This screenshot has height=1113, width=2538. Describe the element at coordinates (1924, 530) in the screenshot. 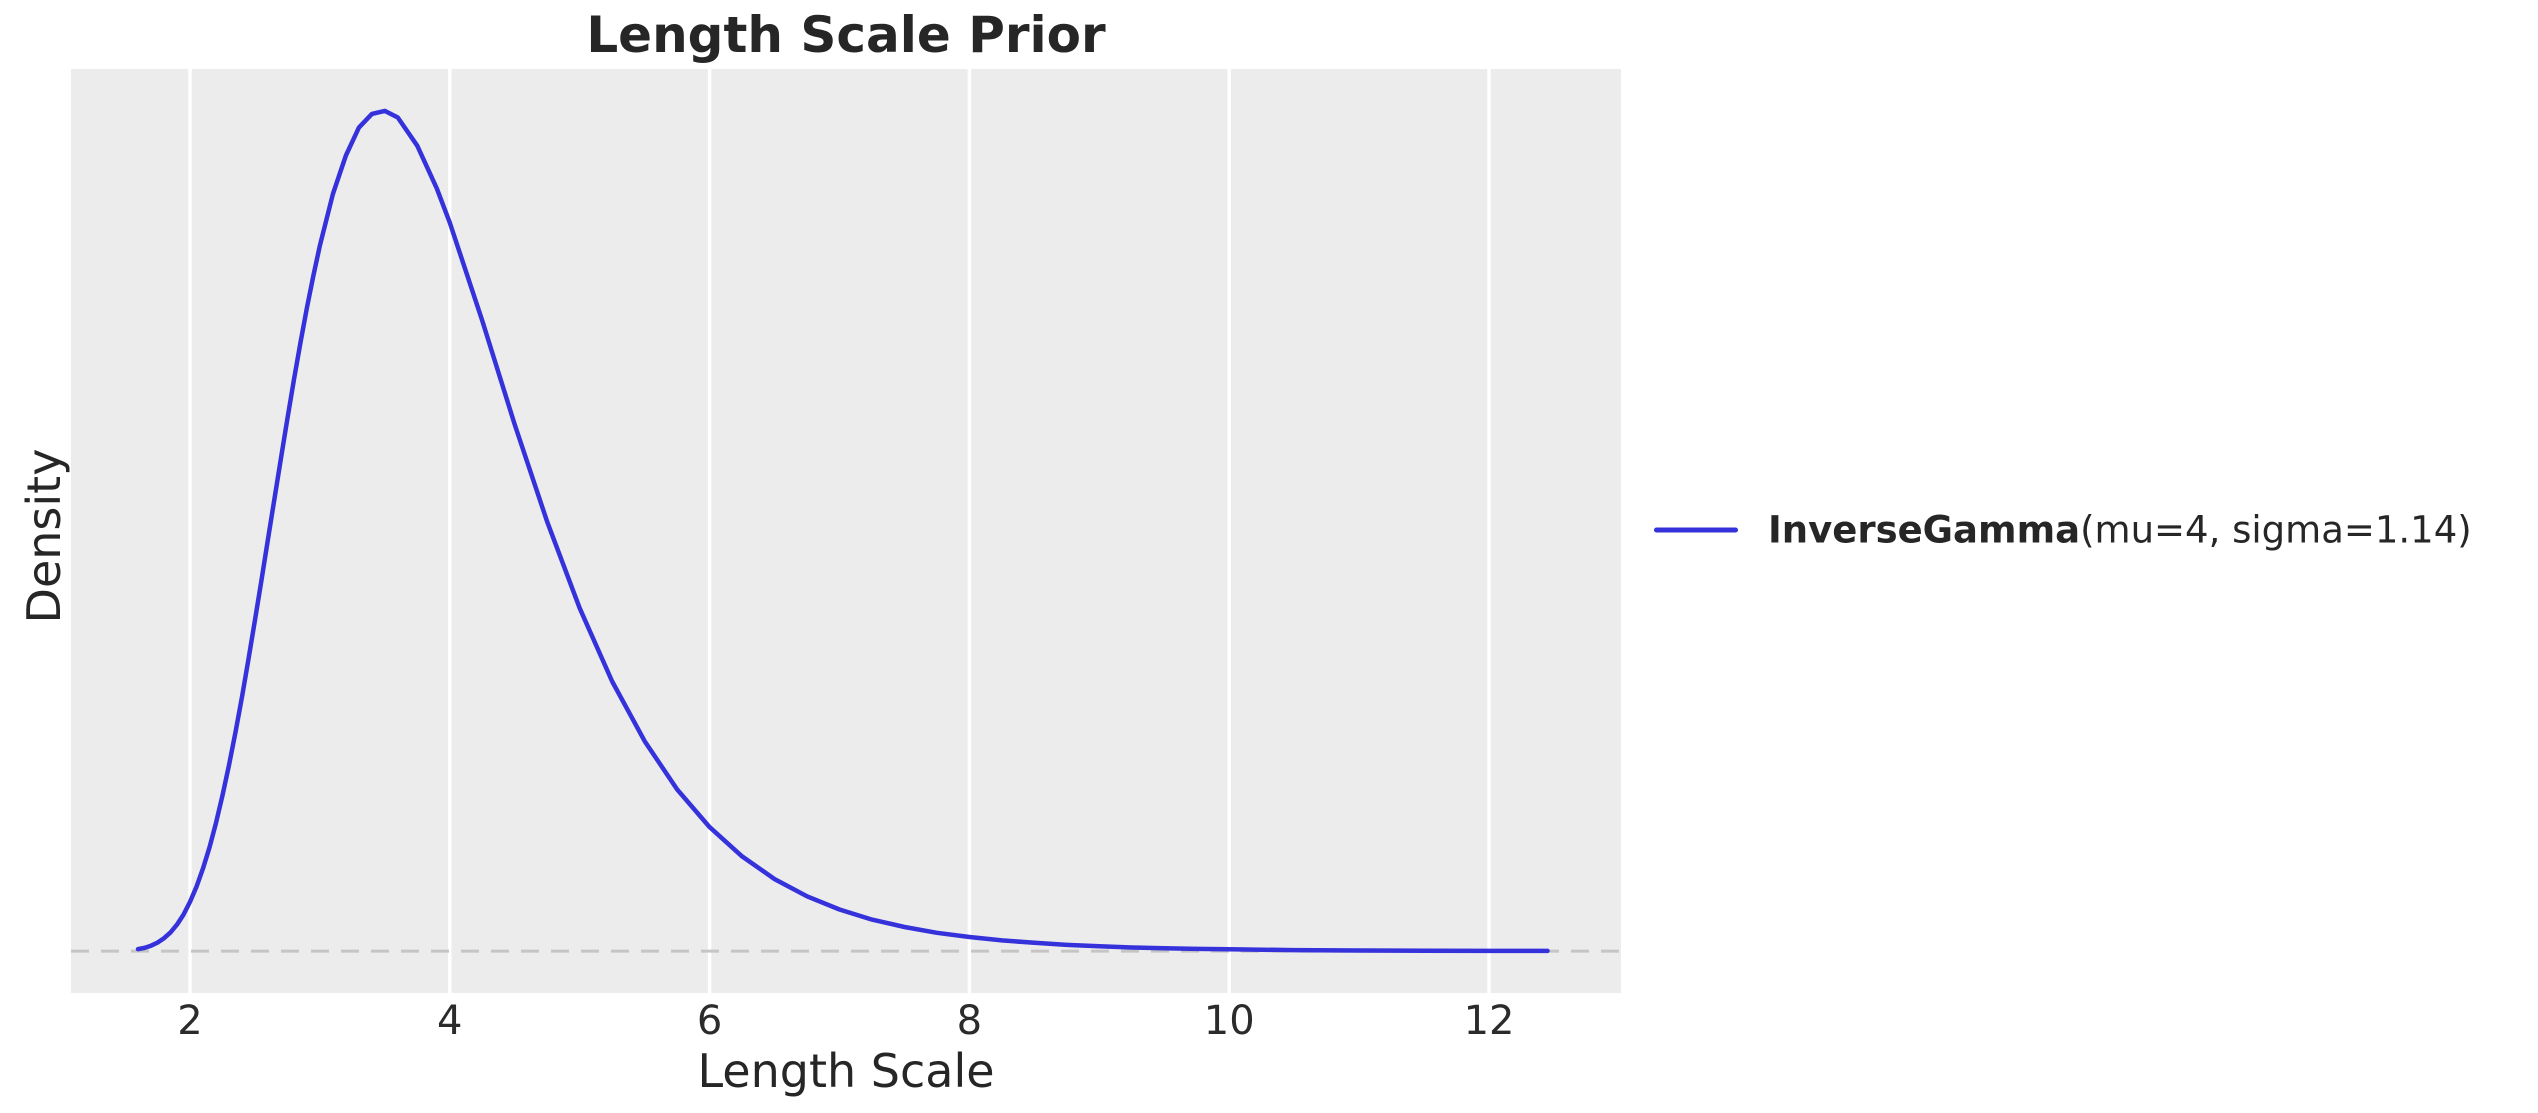

I see `legend-distribution-name: InverseGamma` at that location.